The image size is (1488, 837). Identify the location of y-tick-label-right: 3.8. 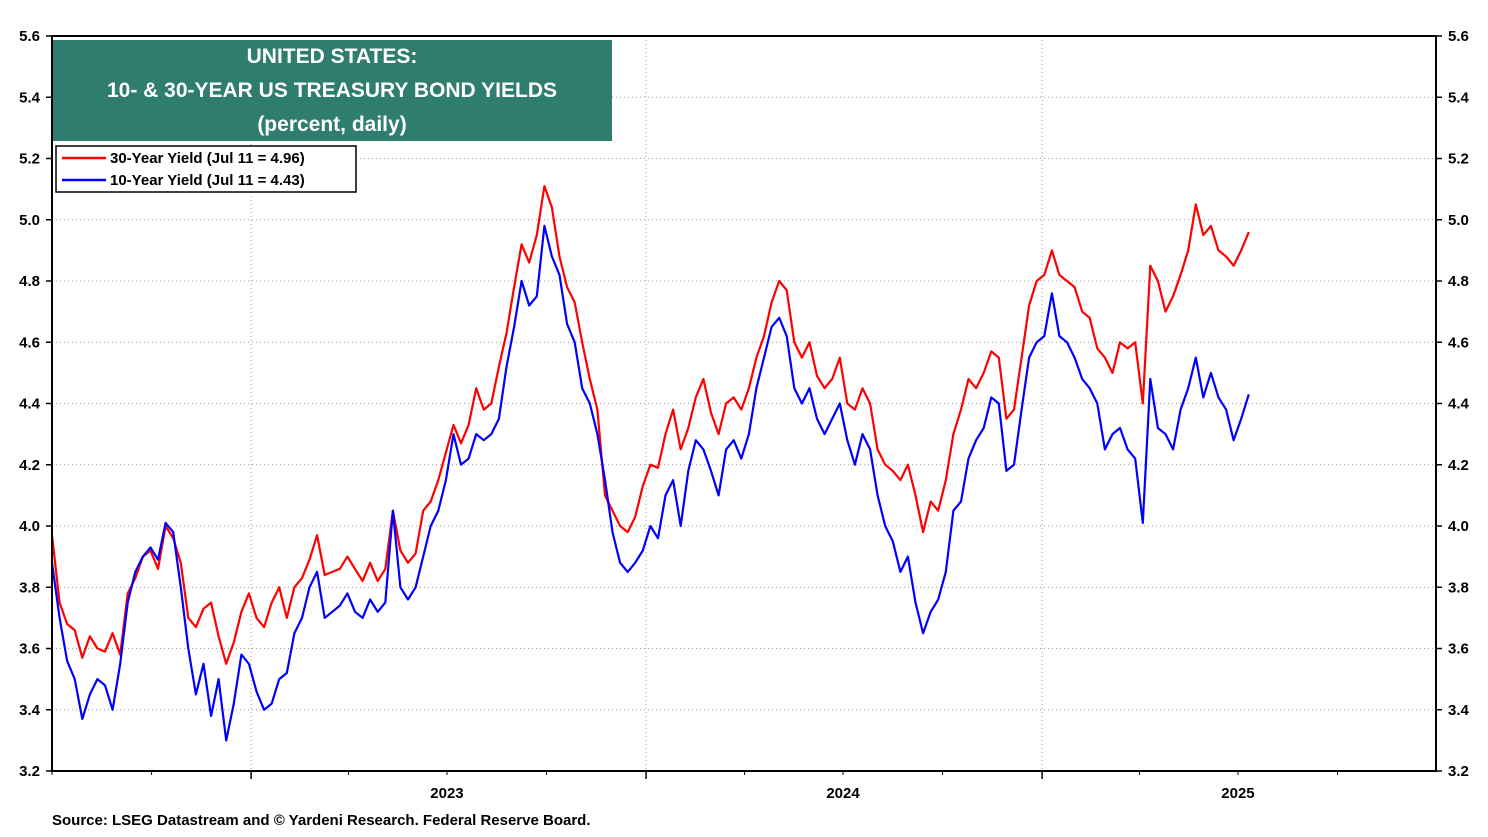
(1458, 587).